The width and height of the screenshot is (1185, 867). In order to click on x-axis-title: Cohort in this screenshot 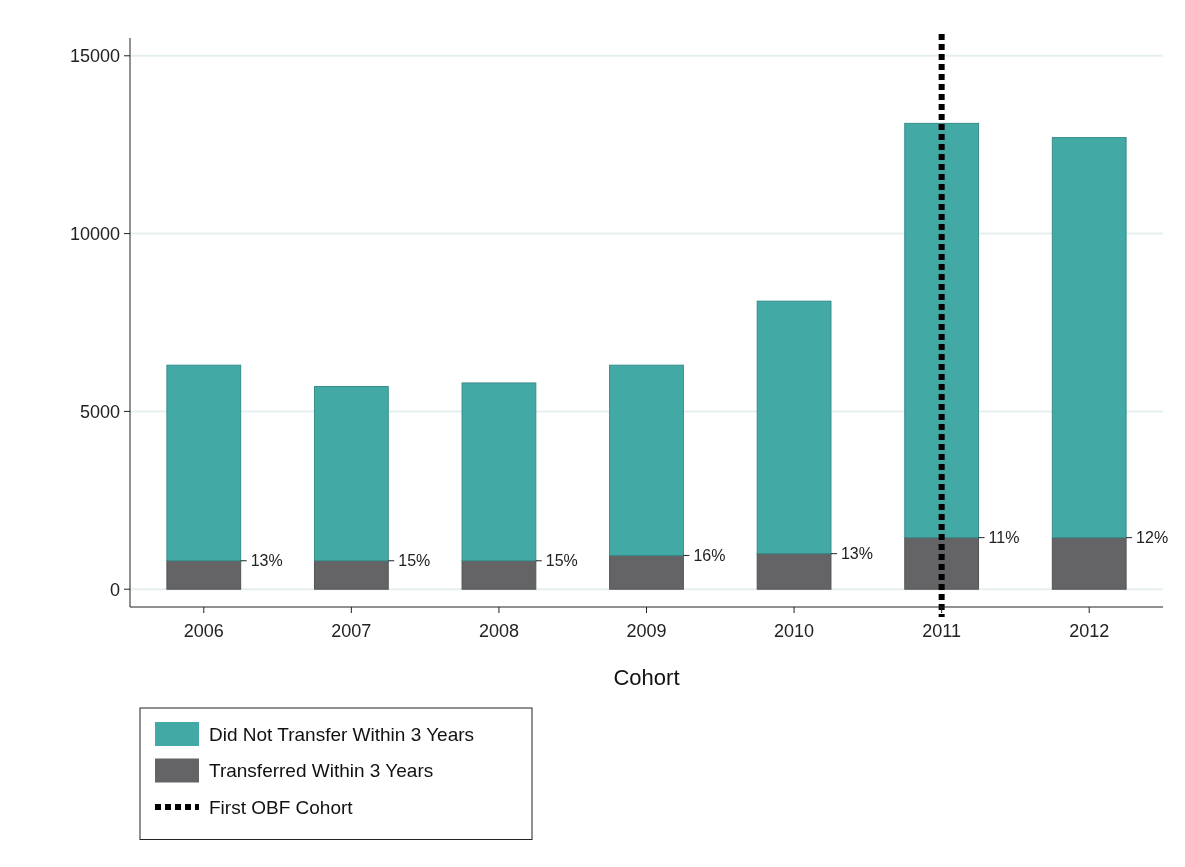, I will do `click(646, 677)`.